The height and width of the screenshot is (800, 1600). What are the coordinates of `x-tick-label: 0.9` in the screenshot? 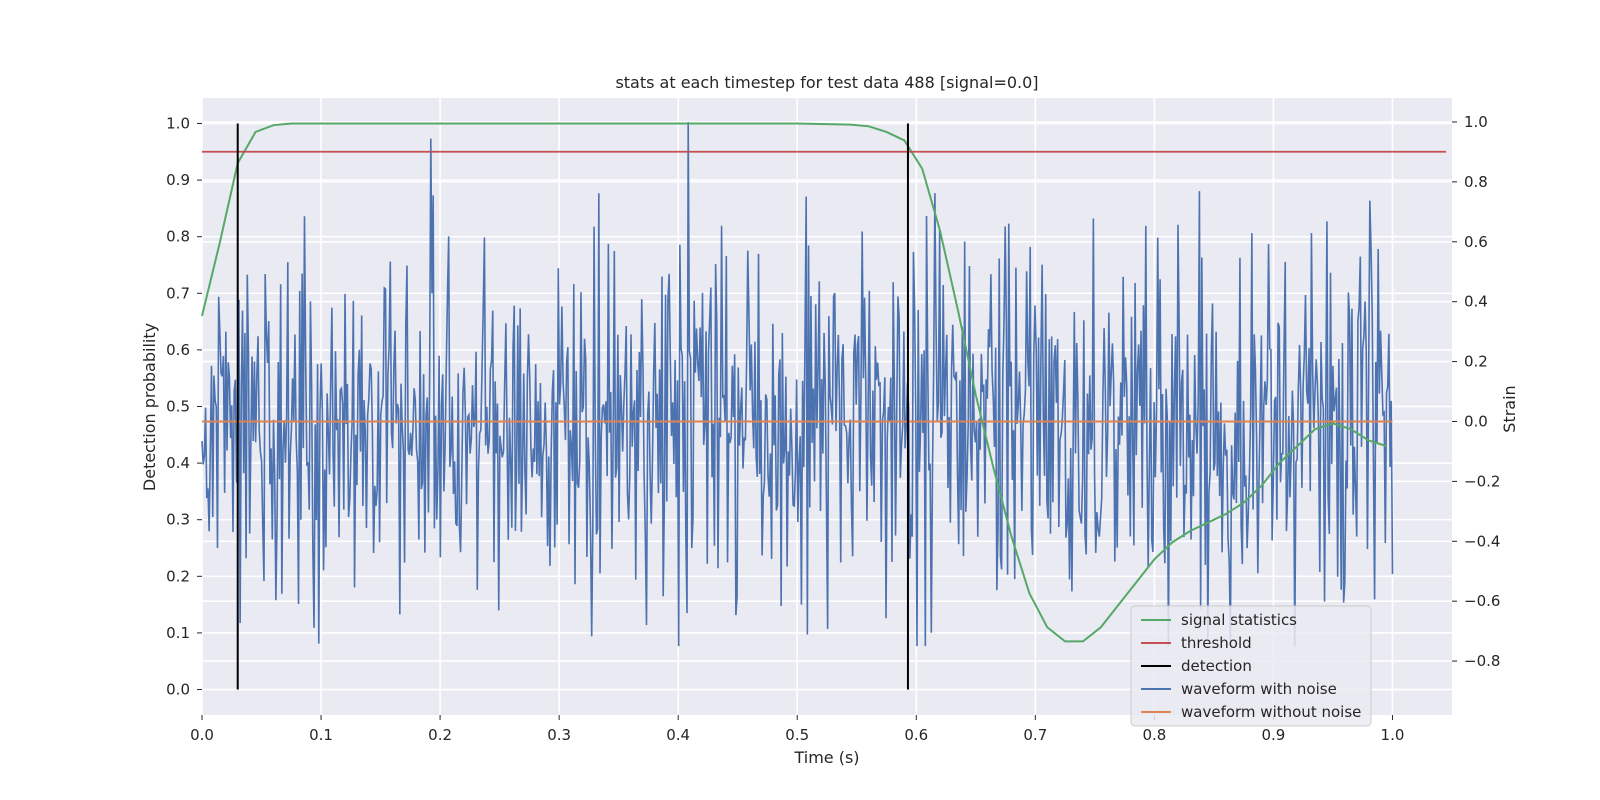 It's located at (1273, 735).